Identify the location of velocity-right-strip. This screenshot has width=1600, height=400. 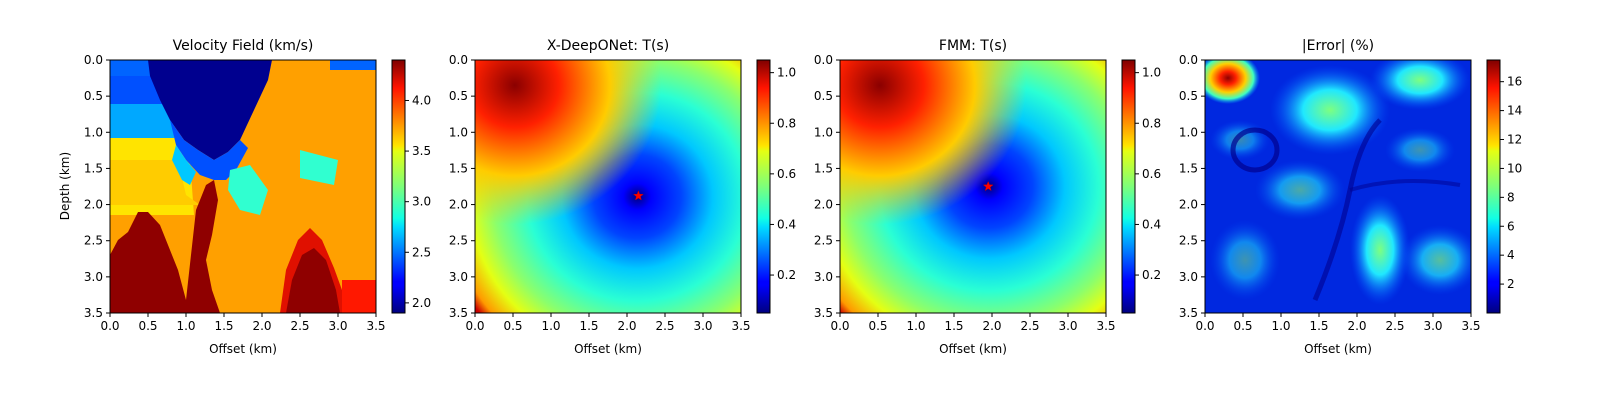
(353, 65).